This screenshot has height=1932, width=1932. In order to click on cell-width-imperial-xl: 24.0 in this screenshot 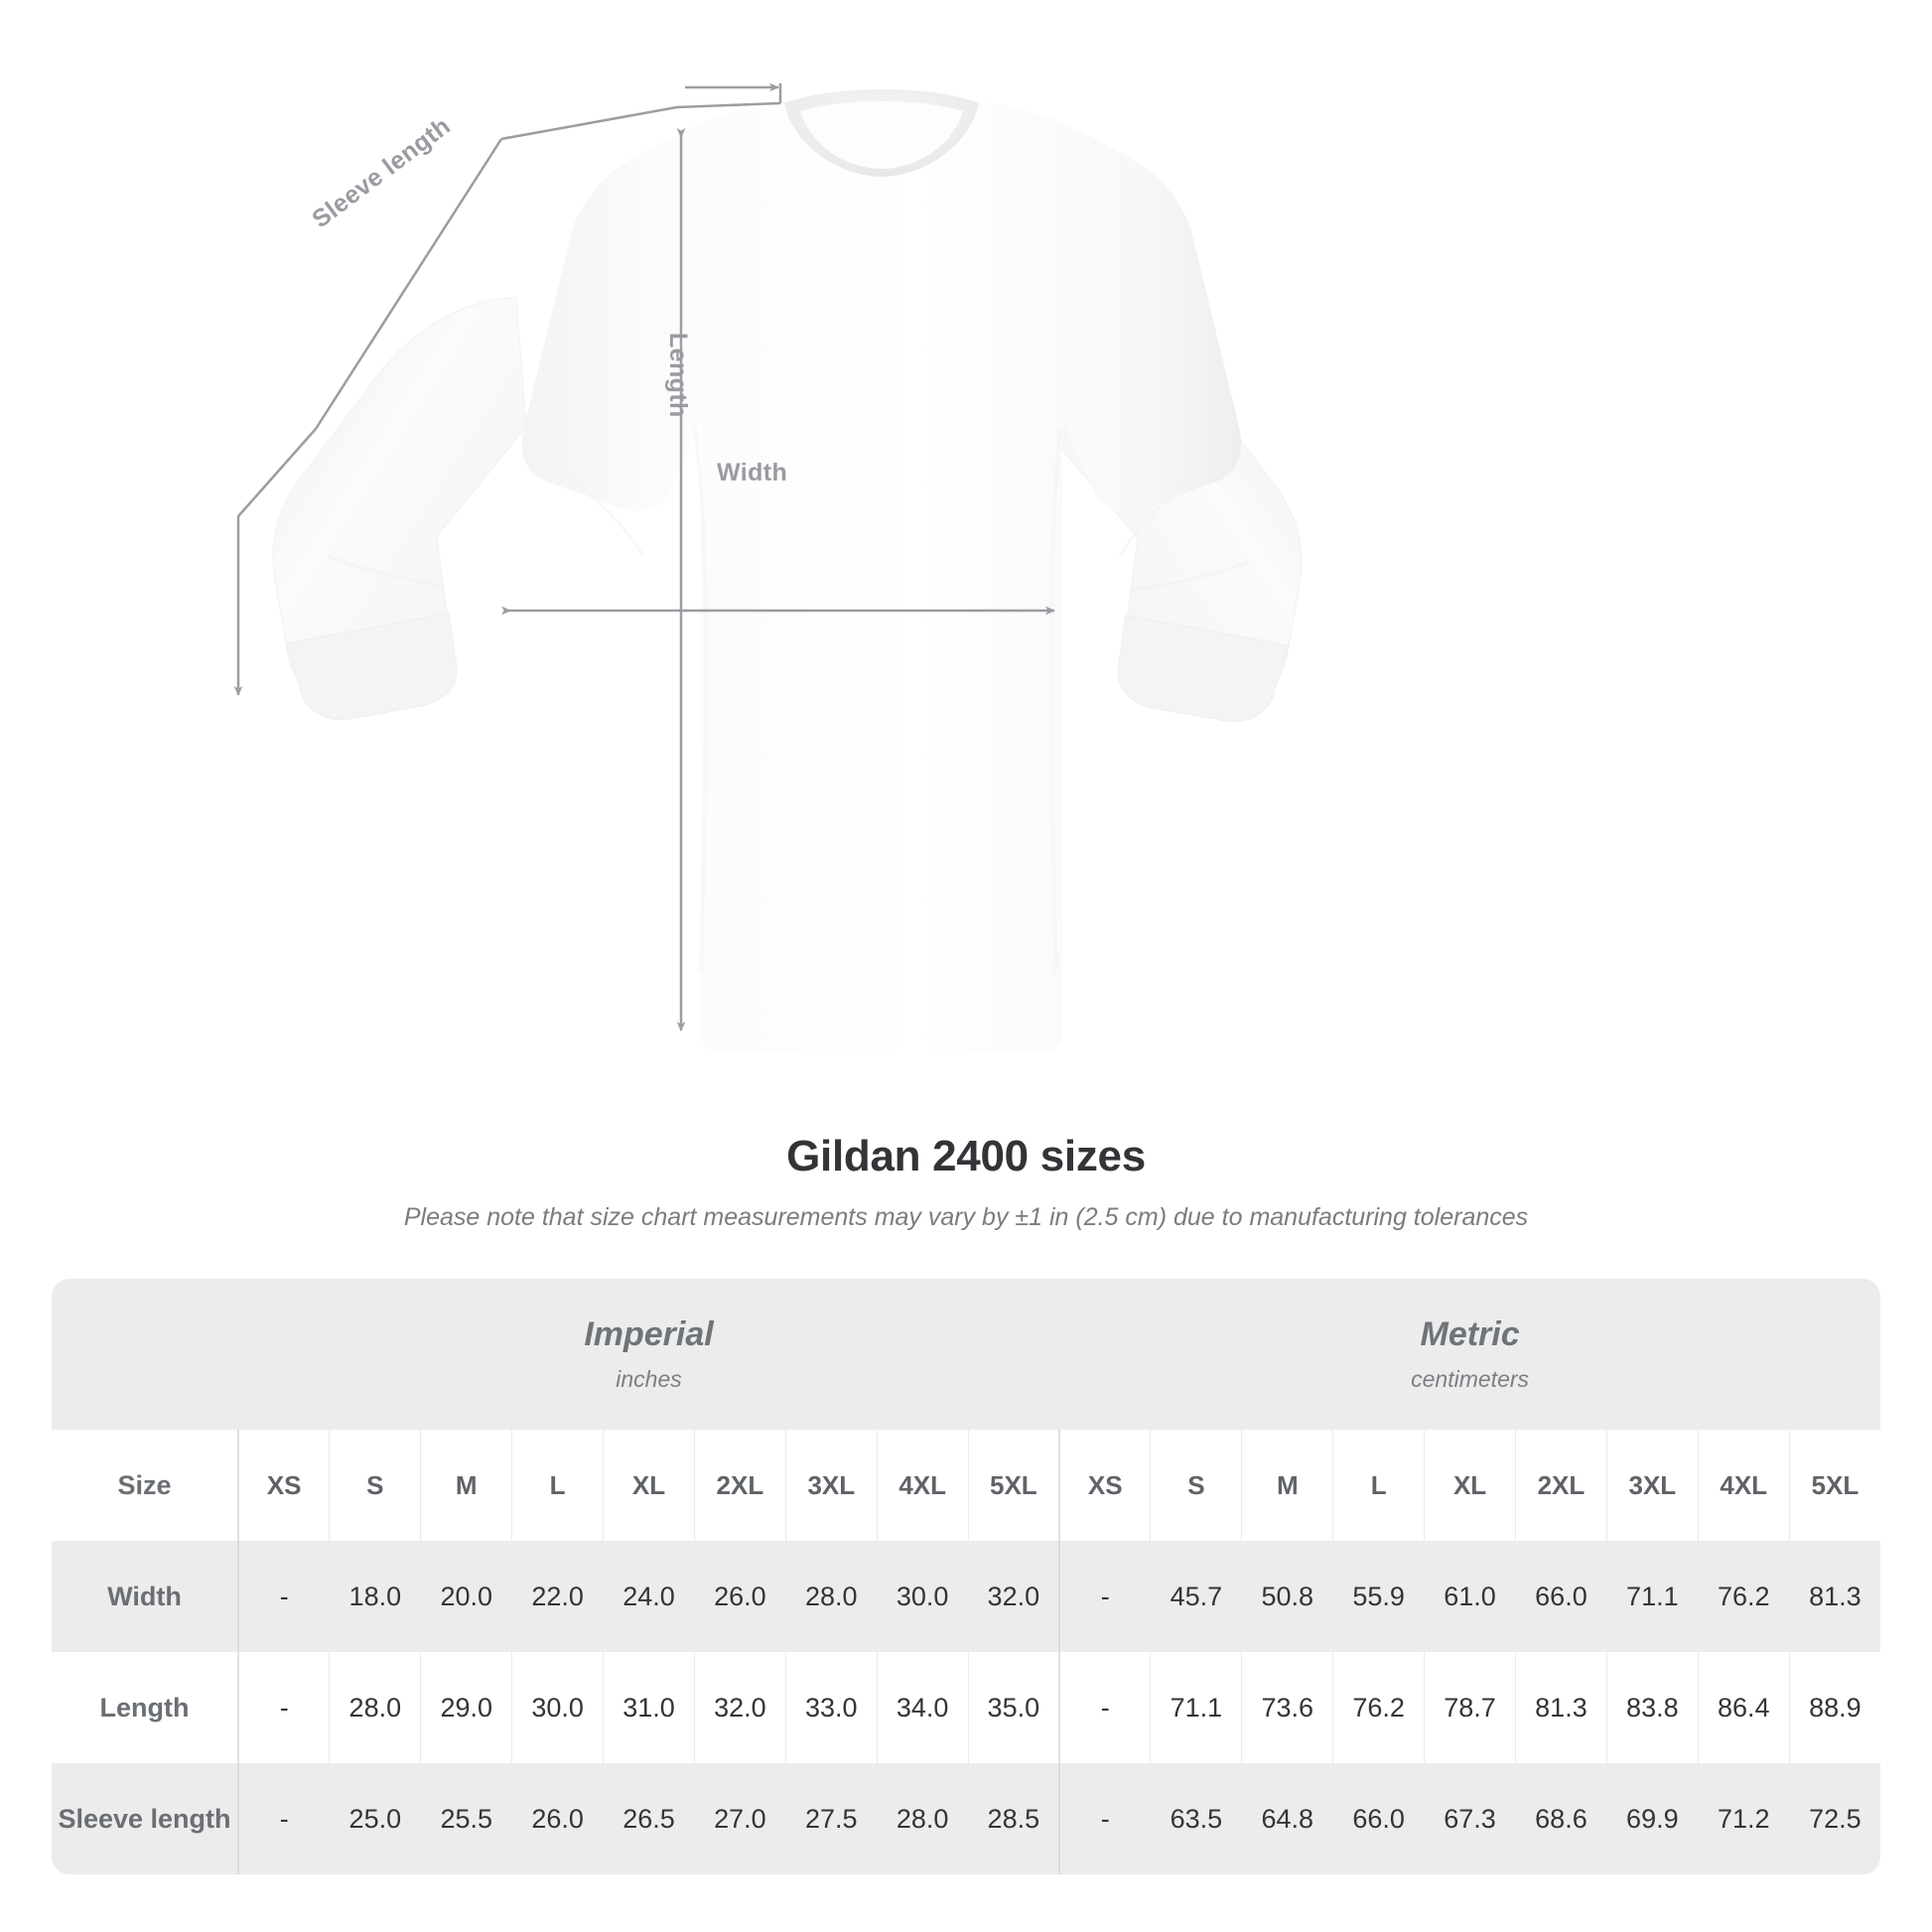, I will do `click(649, 1597)`.